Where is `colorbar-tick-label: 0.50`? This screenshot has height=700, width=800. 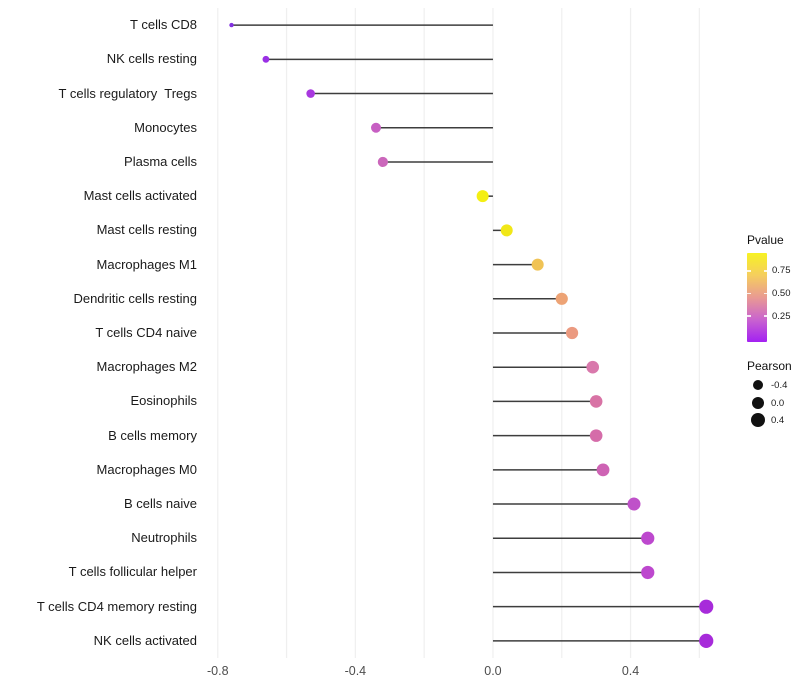
colorbar-tick-label: 0.50 is located at coordinates (781, 293).